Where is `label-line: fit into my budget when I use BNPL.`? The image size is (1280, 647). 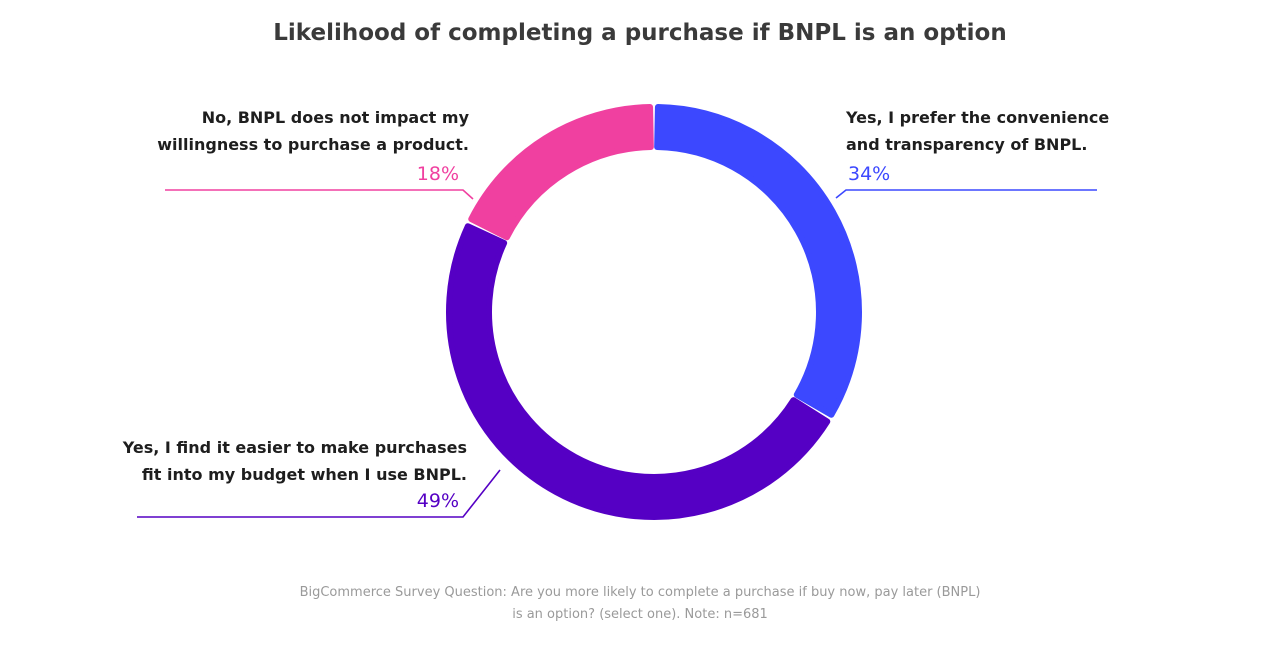
label-line: fit into my budget when I use BNPL. is located at coordinates (304, 474).